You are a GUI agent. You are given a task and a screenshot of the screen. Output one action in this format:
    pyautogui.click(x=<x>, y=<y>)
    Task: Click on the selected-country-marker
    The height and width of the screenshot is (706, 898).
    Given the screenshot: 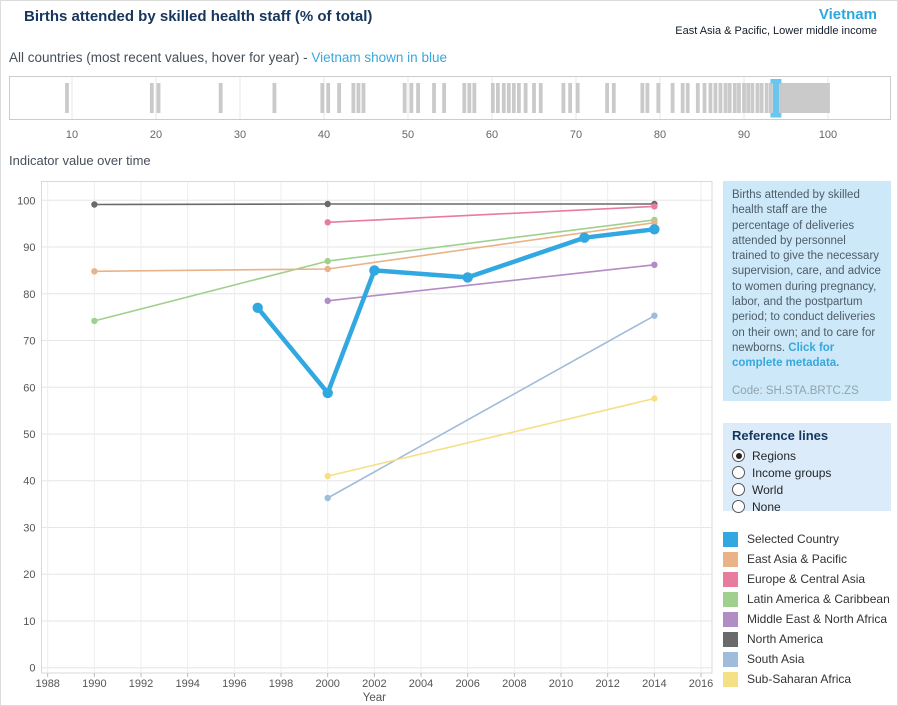 What is the action you would take?
    pyautogui.click(x=775, y=98)
    